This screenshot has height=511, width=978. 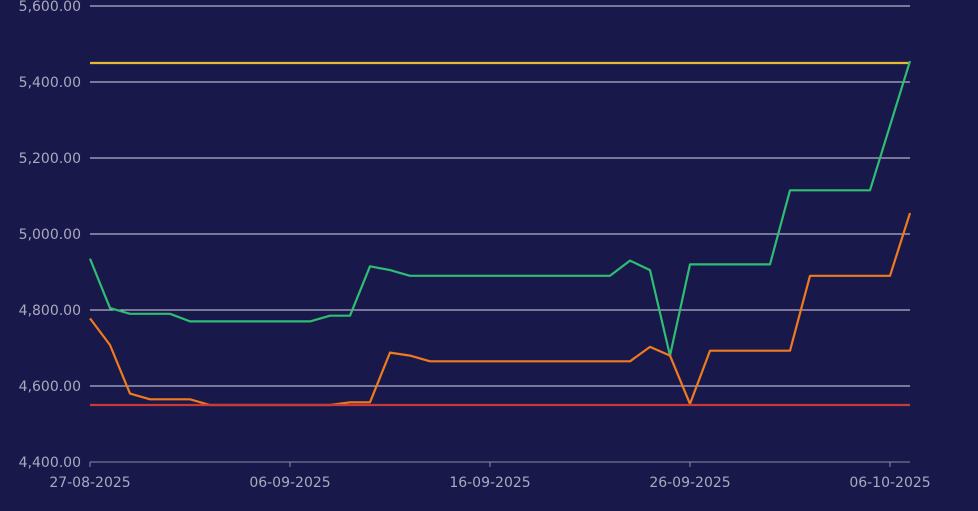 What do you see at coordinates (50, 7) in the screenshot?
I see `y-tick-label: 5,600.00` at bounding box center [50, 7].